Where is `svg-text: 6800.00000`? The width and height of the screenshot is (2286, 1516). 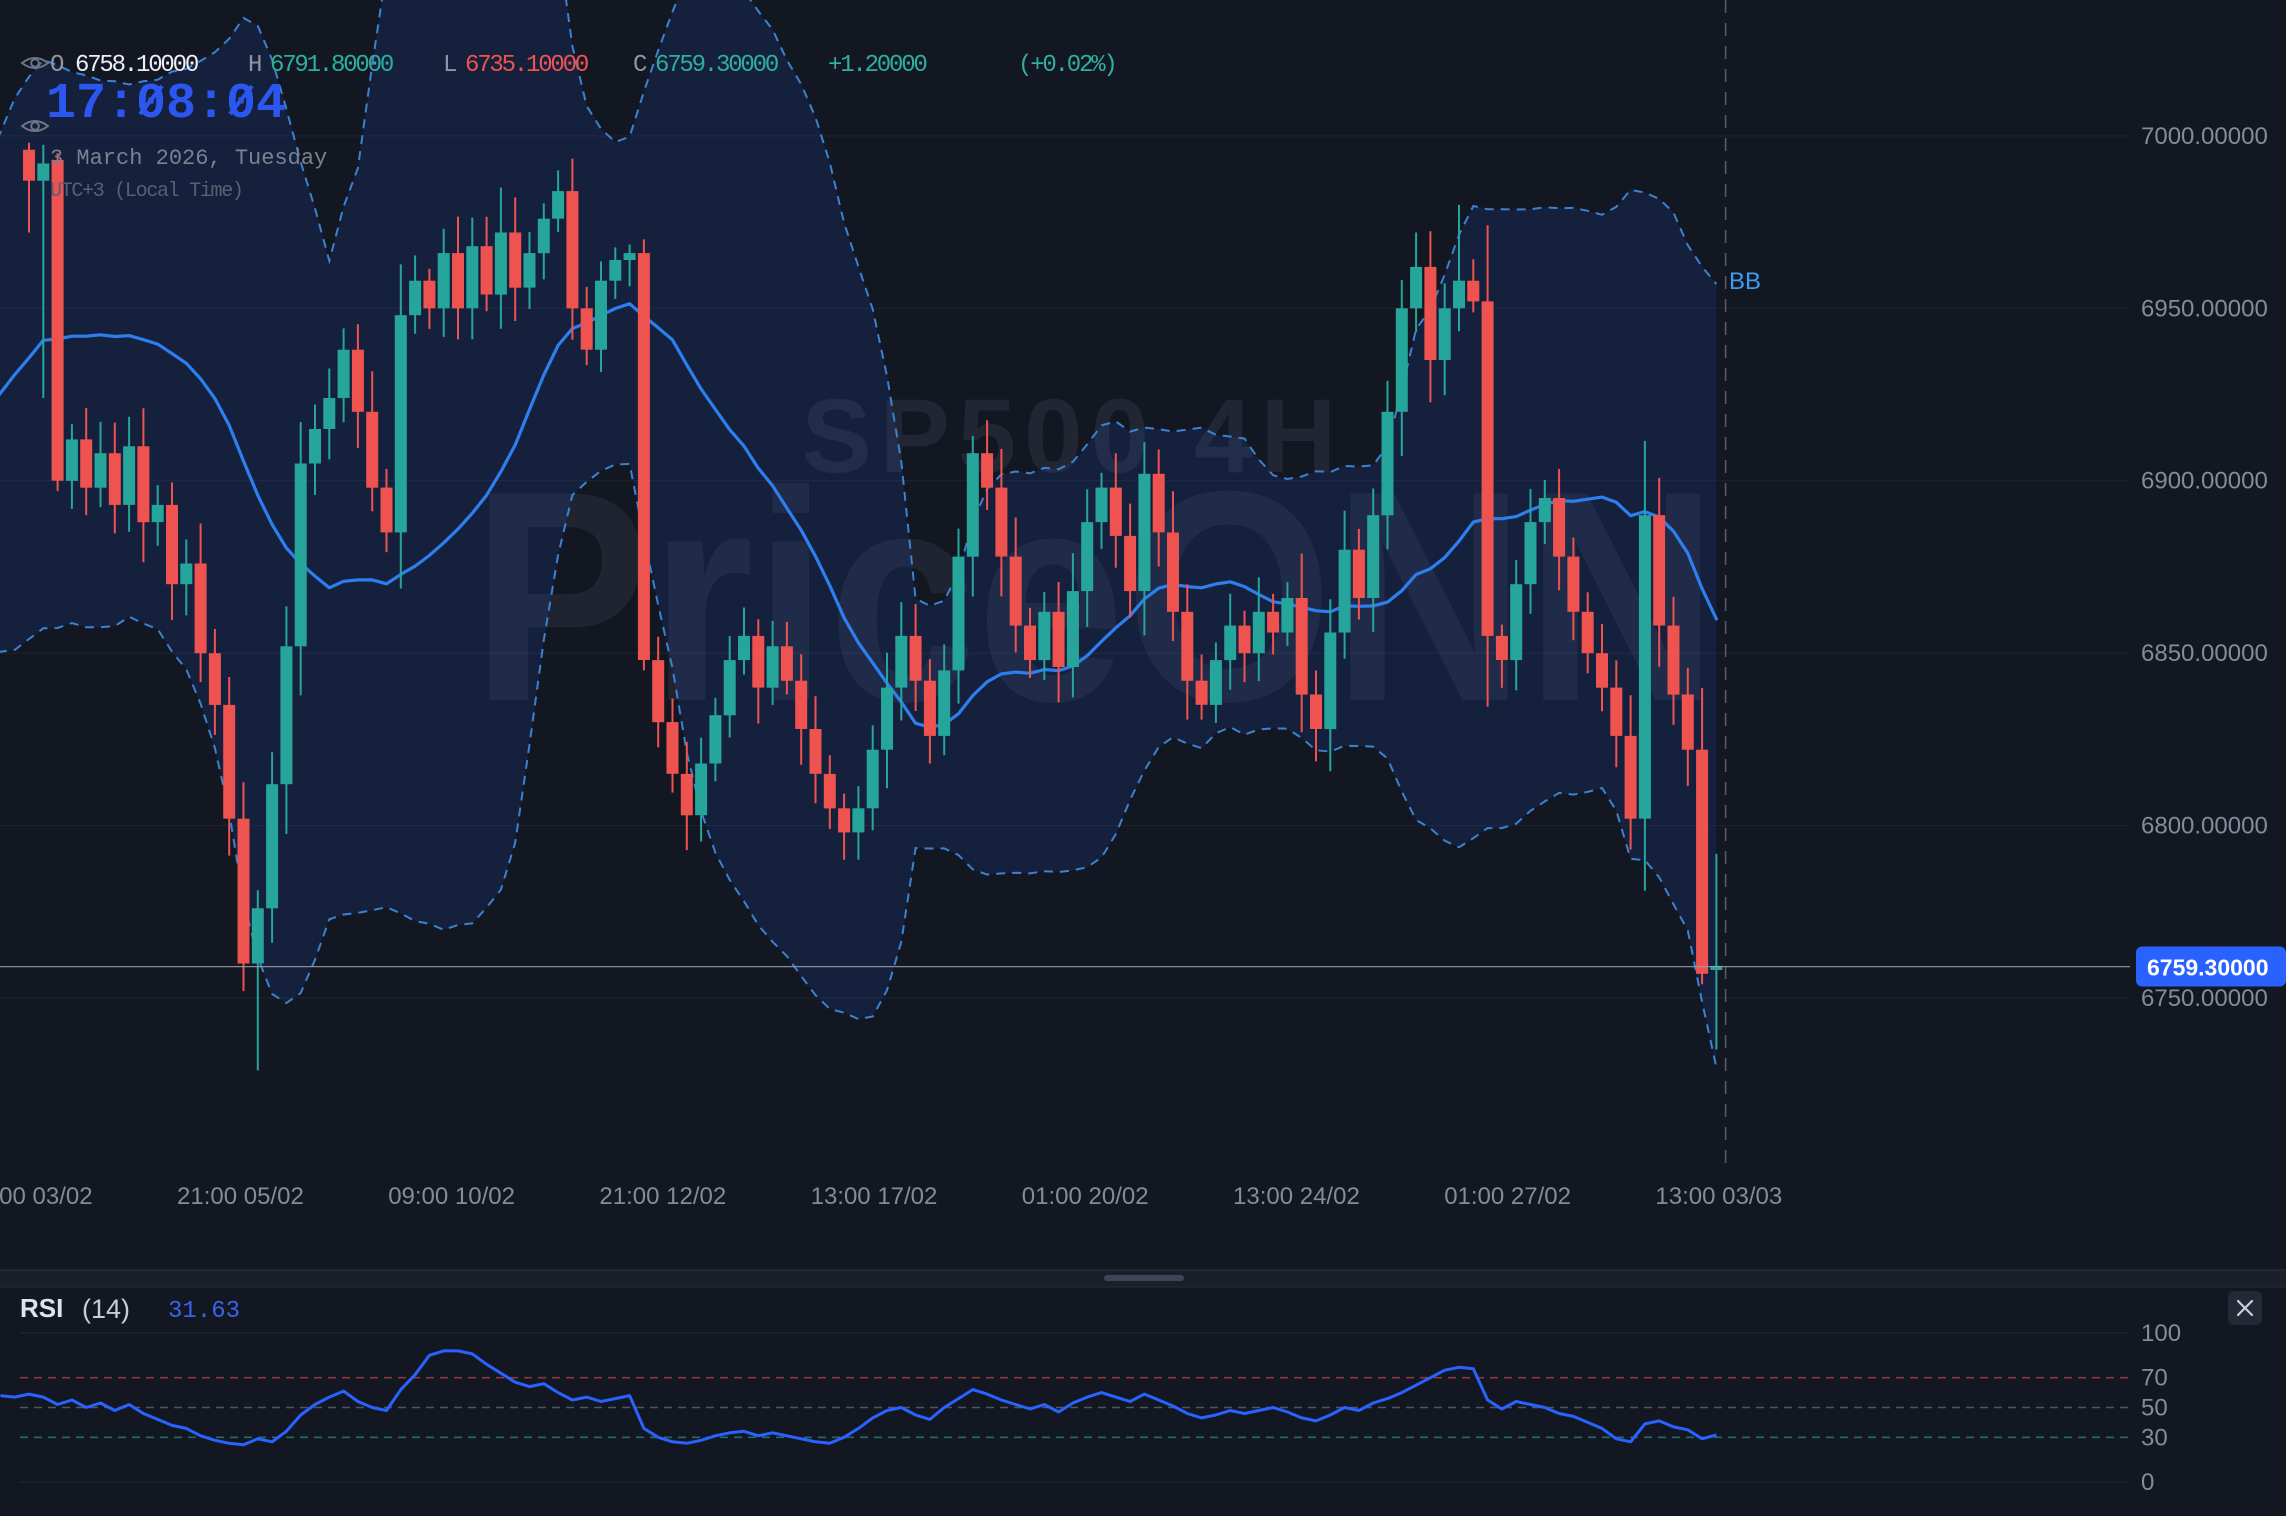
svg-text: 6800.00000 is located at coordinates (2204, 826).